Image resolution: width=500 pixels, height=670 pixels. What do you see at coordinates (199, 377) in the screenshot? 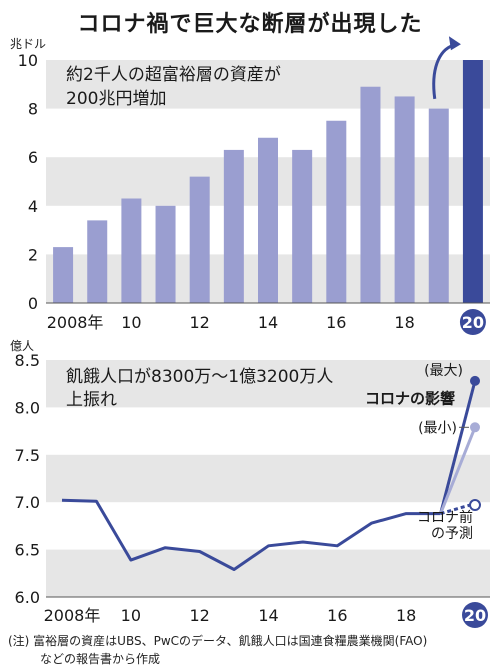
I see `annotation-line: 飢餓人口が8300万〜1億3200万人` at bounding box center [199, 377].